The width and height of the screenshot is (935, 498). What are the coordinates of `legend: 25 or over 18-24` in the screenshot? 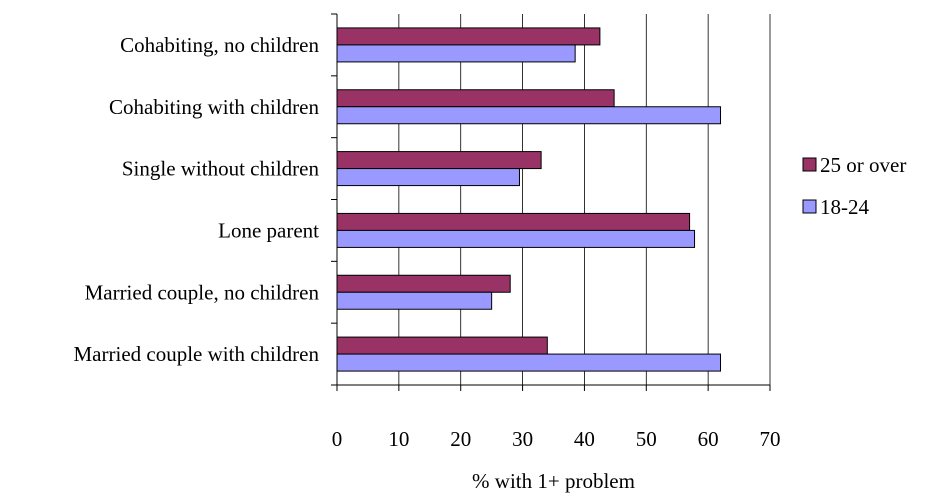 It's located at (854, 186).